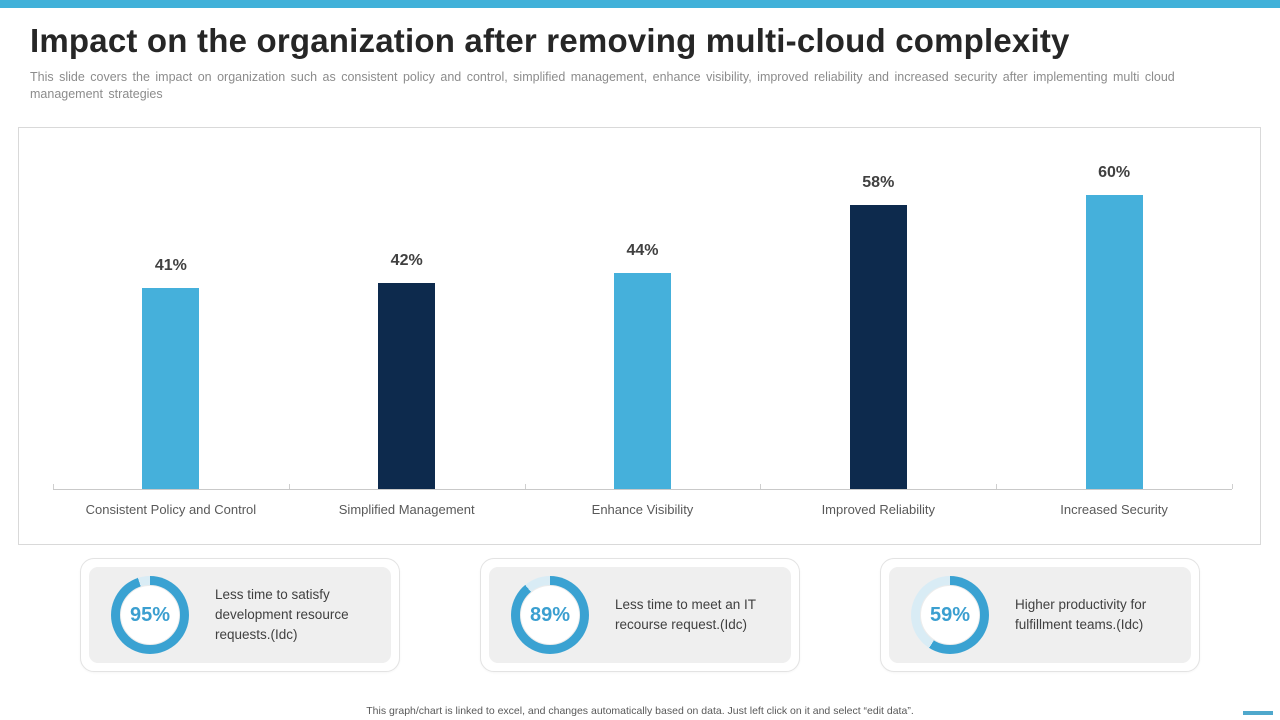  I want to click on corner-accent-dash, so click(1258, 713).